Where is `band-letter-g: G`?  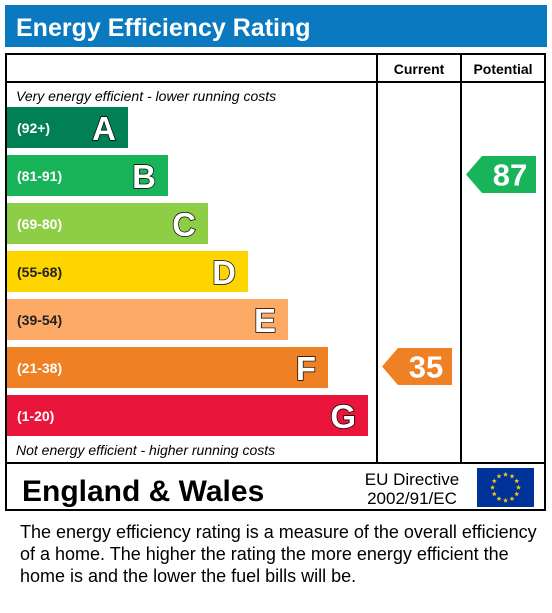 band-letter-g: G is located at coordinates (343, 416).